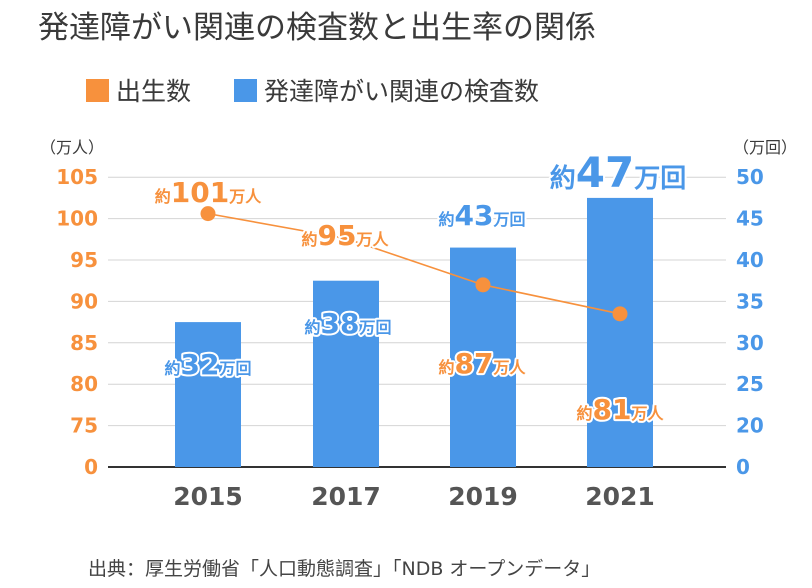  Describe the element at coordinates (153, 91) in the screenshot. I see `legend-label-birth: 出生数` at that location.